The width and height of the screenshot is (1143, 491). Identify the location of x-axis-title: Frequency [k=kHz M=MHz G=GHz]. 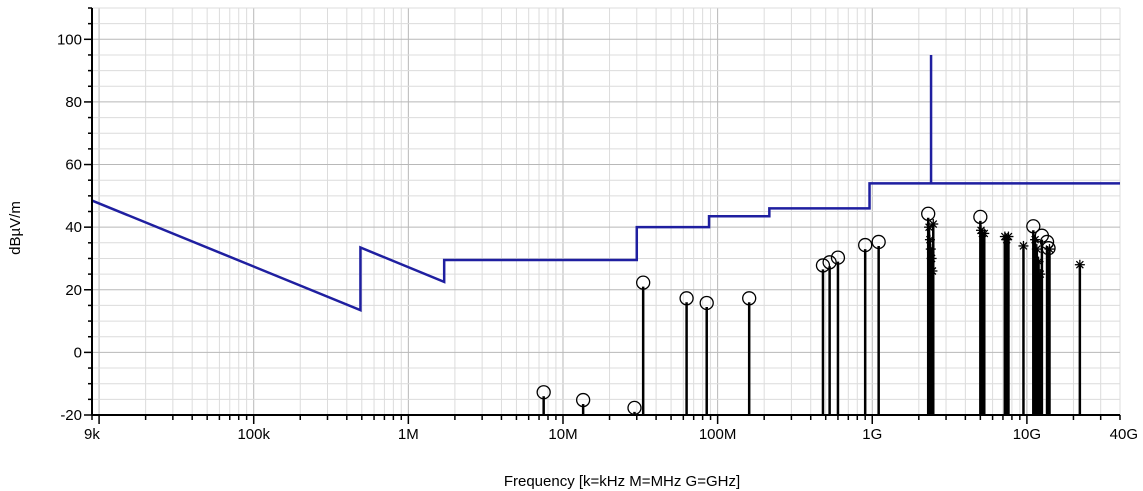
(622, 481).